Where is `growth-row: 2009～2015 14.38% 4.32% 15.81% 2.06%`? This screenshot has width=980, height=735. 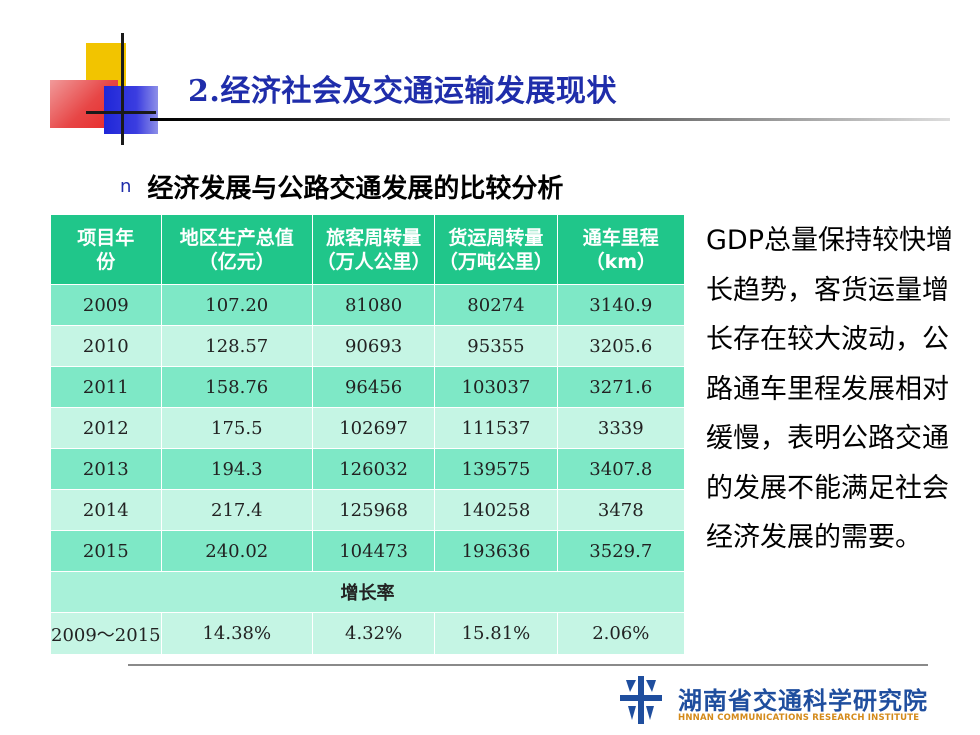 growth-row: 2009～2015 14.38% 4.32% 15.81% 2.06% is located at coordinates (368, 633).